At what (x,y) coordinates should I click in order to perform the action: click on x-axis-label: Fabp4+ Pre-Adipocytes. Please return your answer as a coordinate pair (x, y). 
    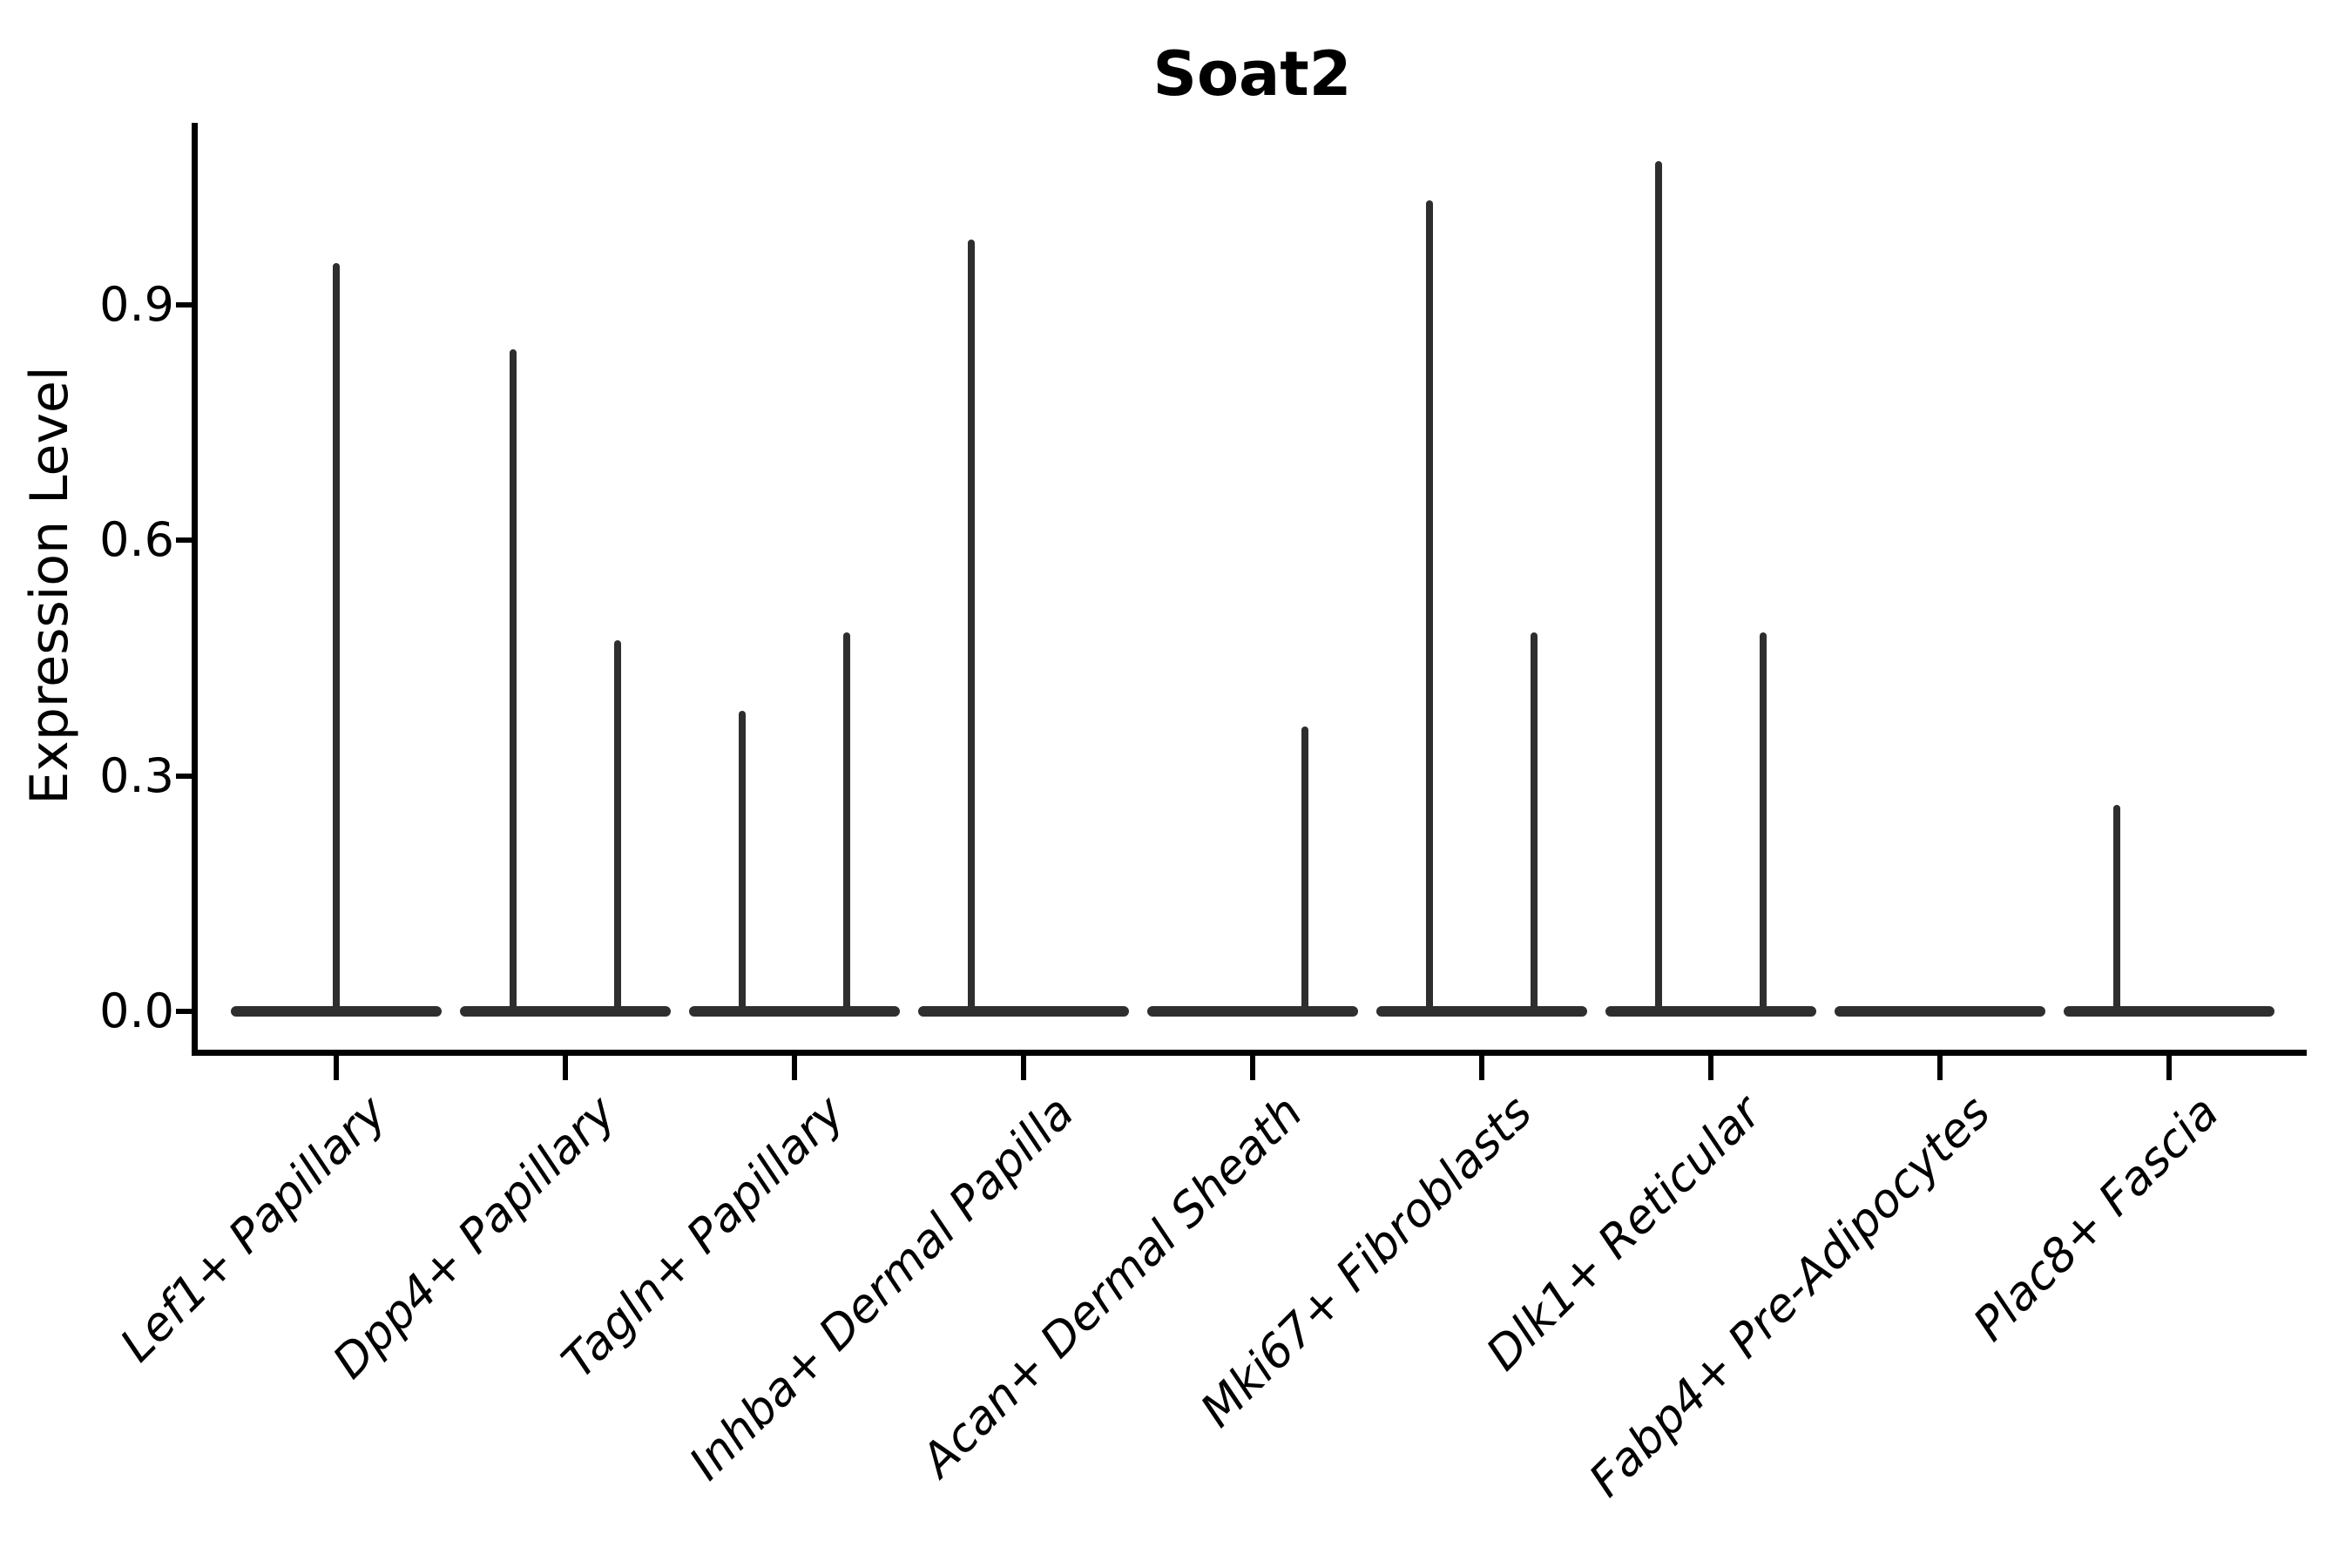
    Looking at the image, I should click on (1789, 1296).